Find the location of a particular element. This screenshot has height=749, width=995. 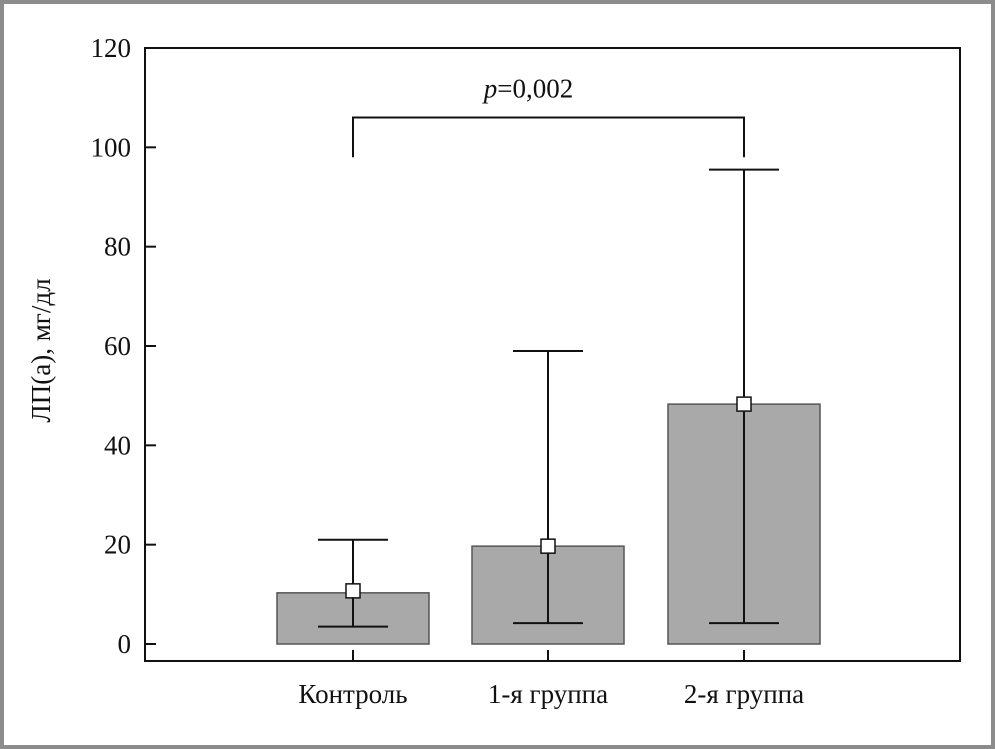

p-value-label: p=0,002 is located at coordinates (527, 89).